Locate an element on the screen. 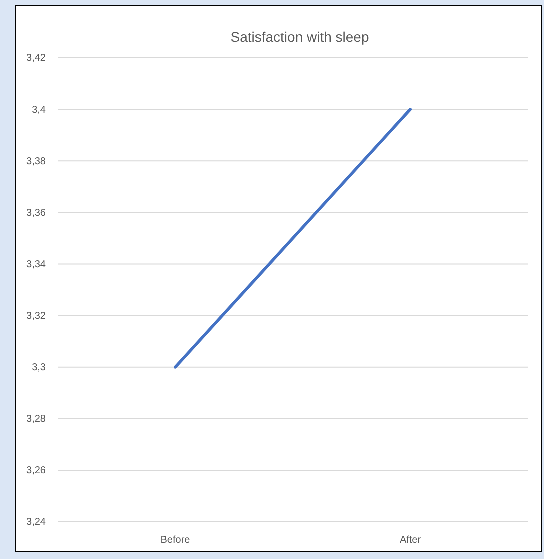 This screenshot has width=544, height=559. y-tick-label: 3,26 is located at coordinates (36, 471).